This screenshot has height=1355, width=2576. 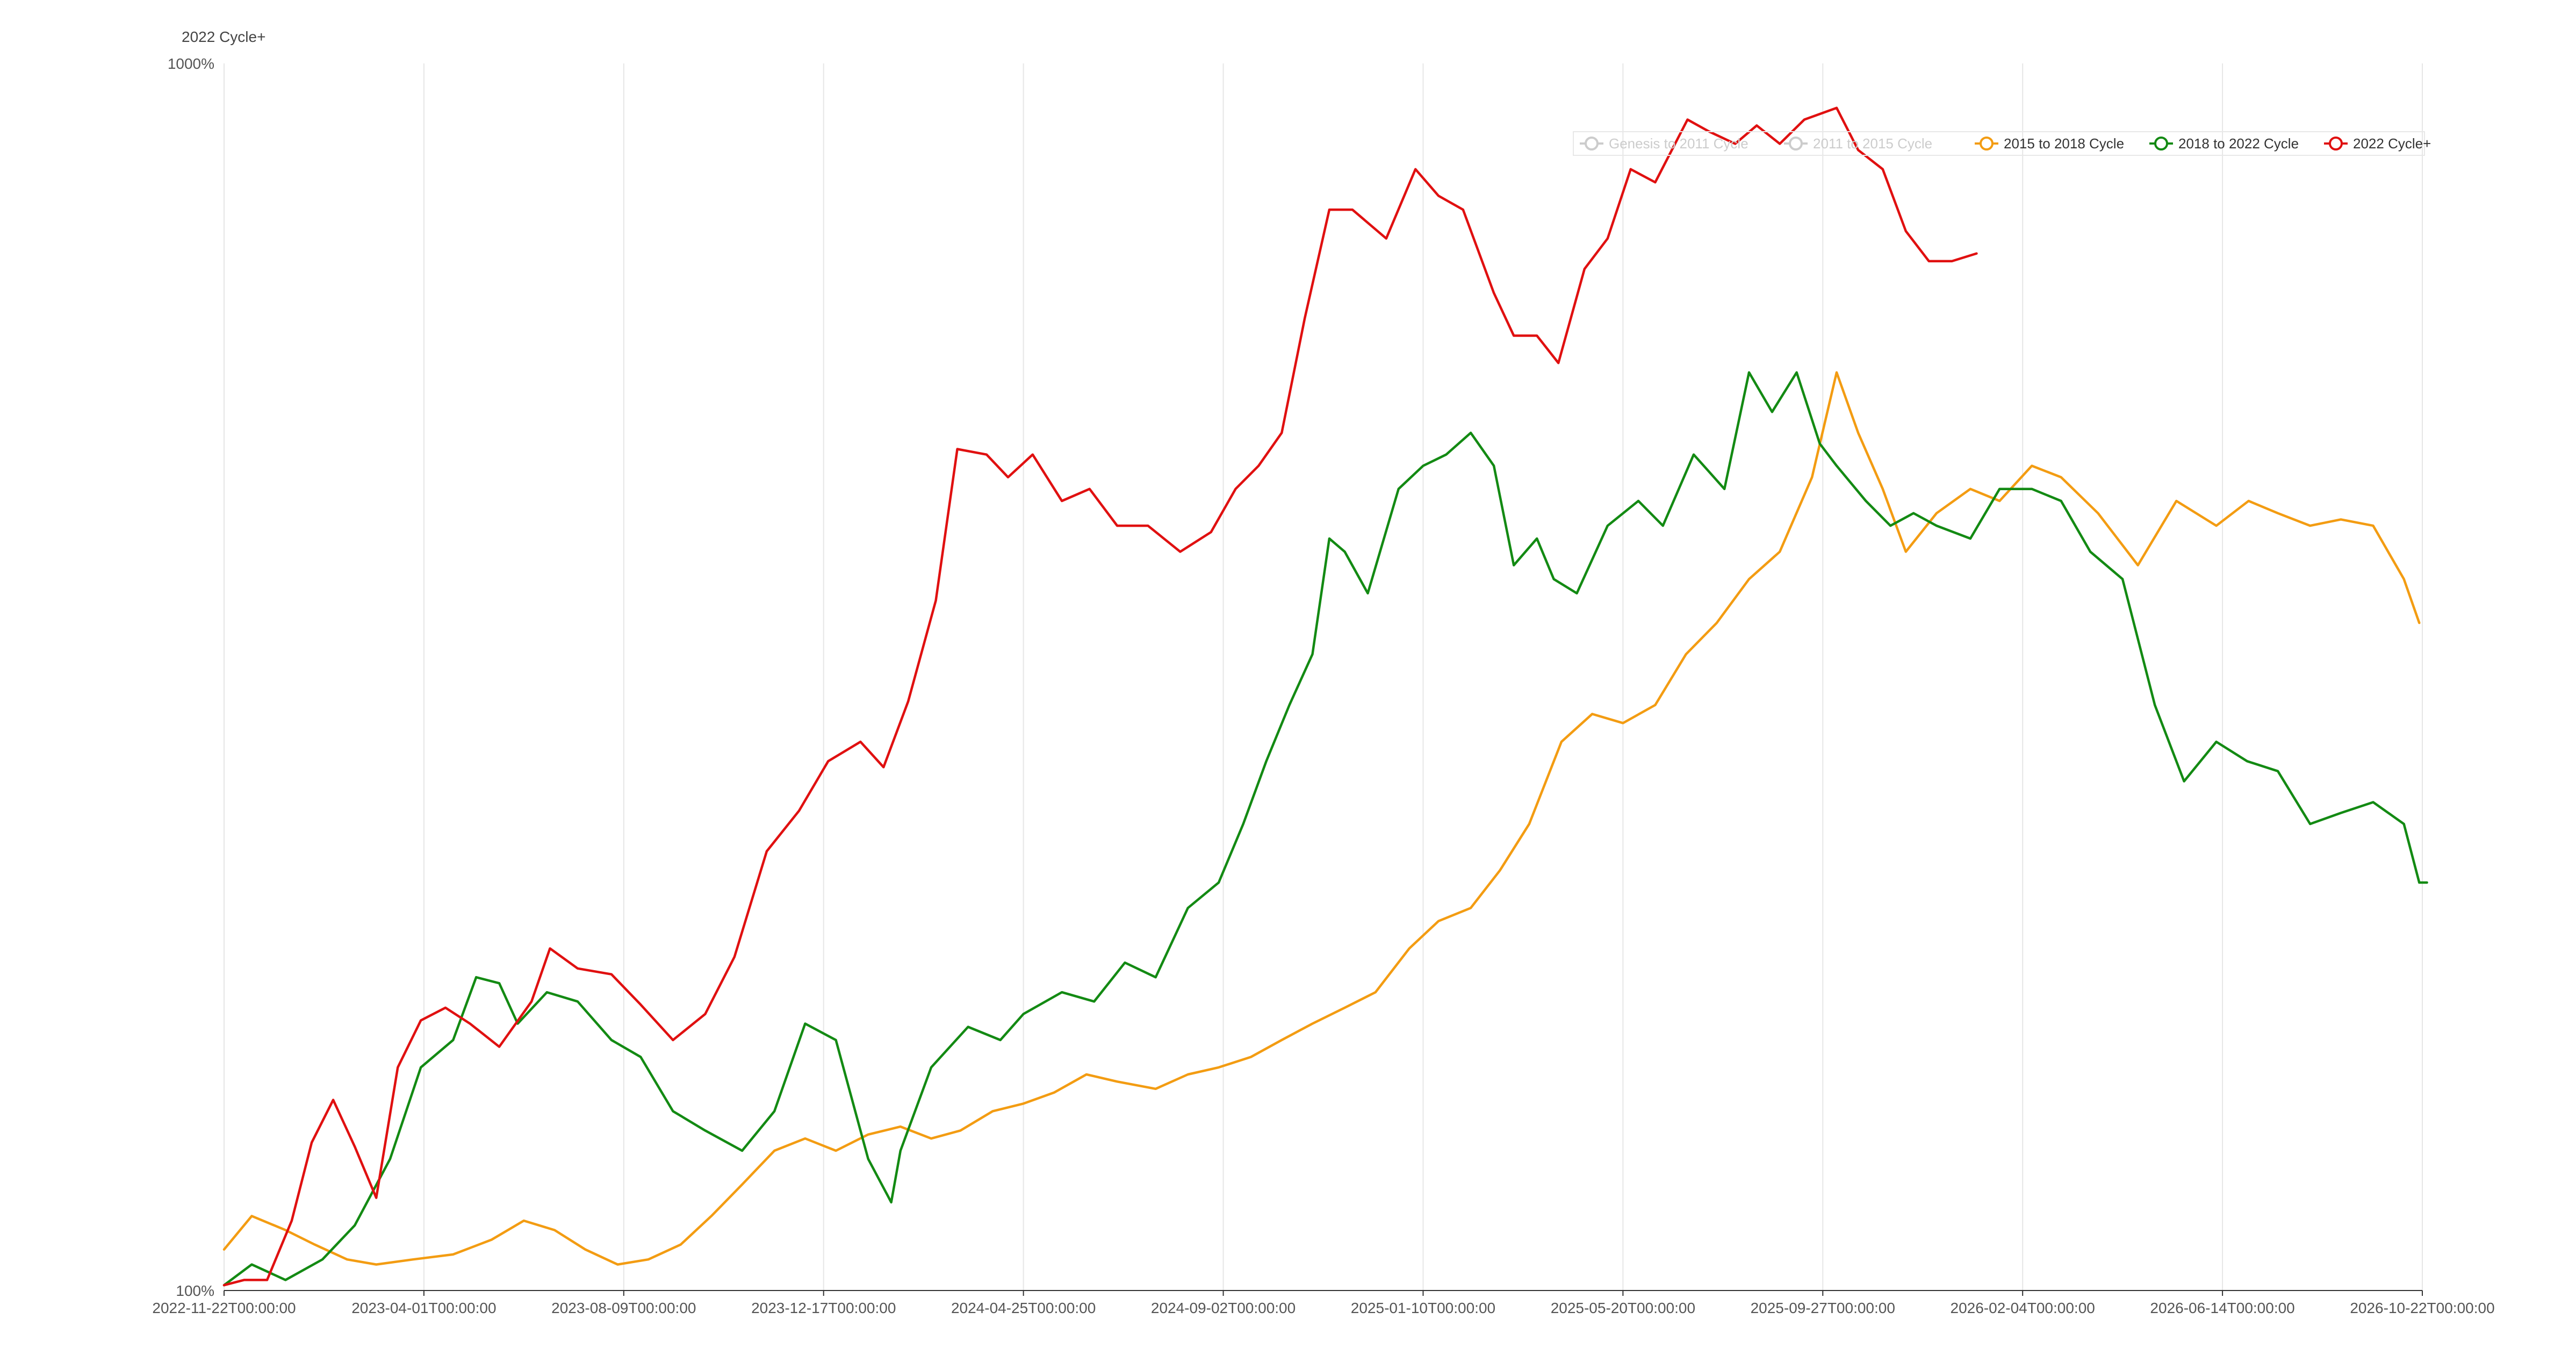 What do you see at coordinates (1024, 1308) in the screenshot?
I see `x-tick-label-4: 2024-04-25T00:00:00` at bounding box center [1024, 1308].